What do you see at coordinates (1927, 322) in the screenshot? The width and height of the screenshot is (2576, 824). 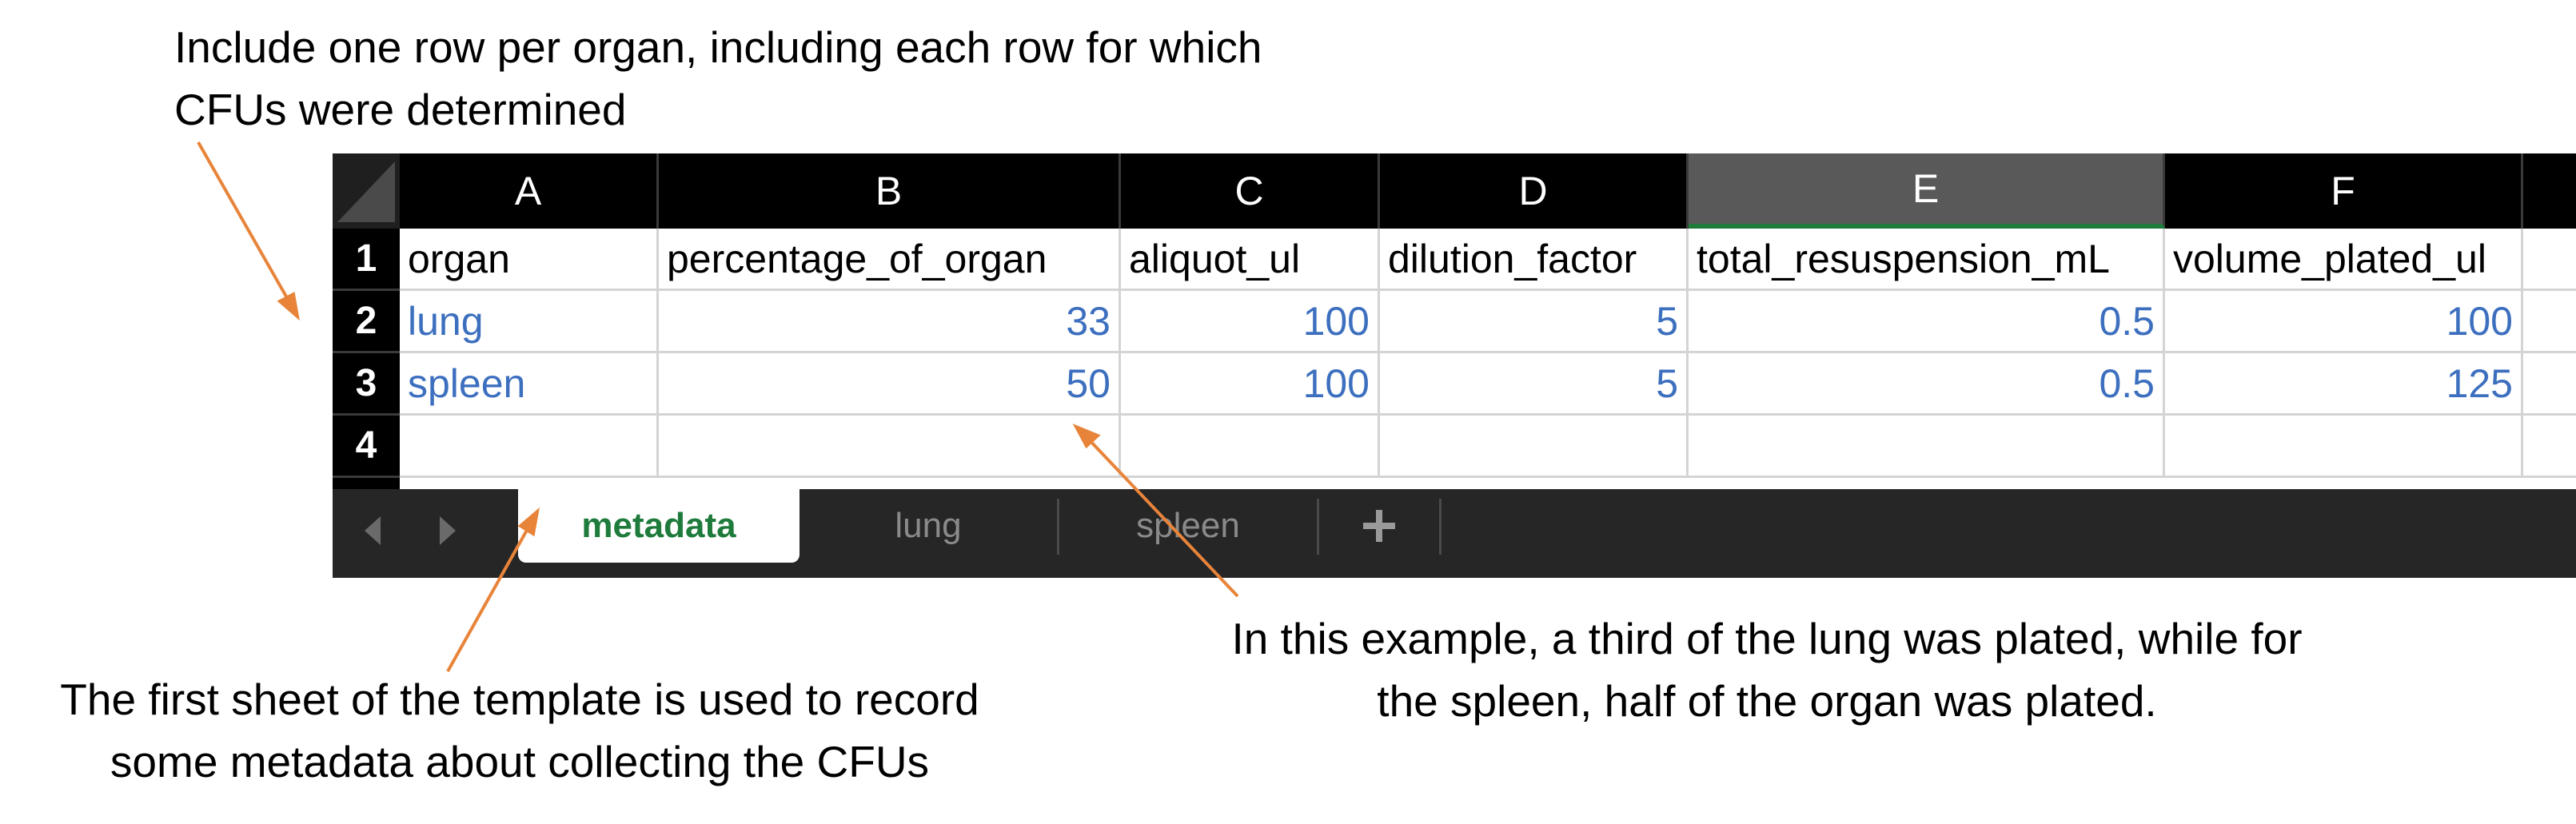 I see `cell-e2: 0.5` at bounding box center [1927, 322].